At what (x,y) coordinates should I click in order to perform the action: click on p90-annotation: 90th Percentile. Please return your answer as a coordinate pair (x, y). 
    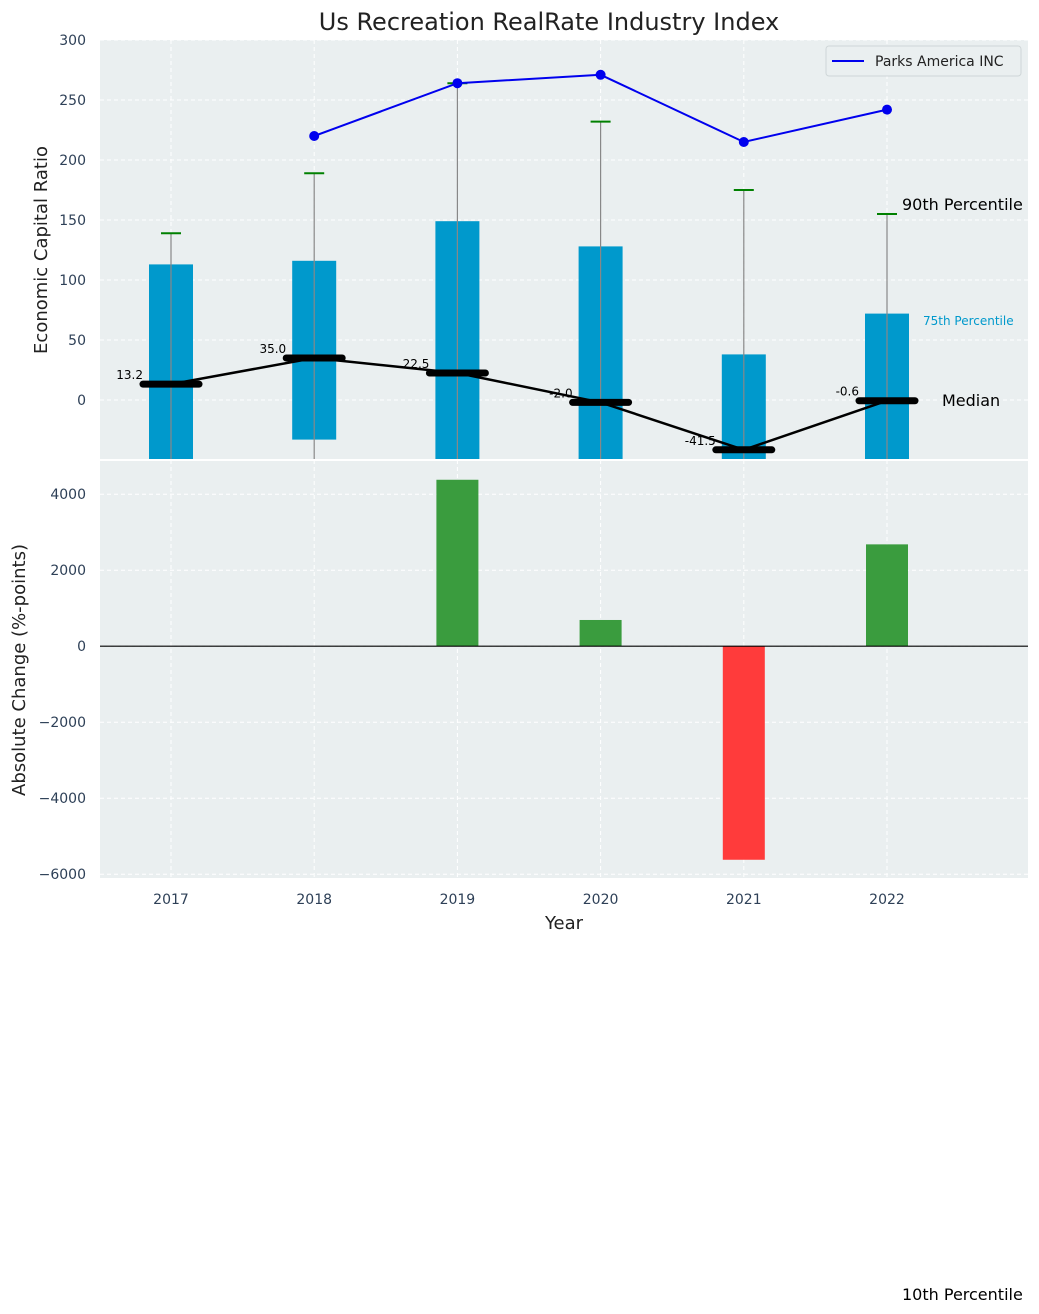
    Looking at the image, I should click on (962, 204).